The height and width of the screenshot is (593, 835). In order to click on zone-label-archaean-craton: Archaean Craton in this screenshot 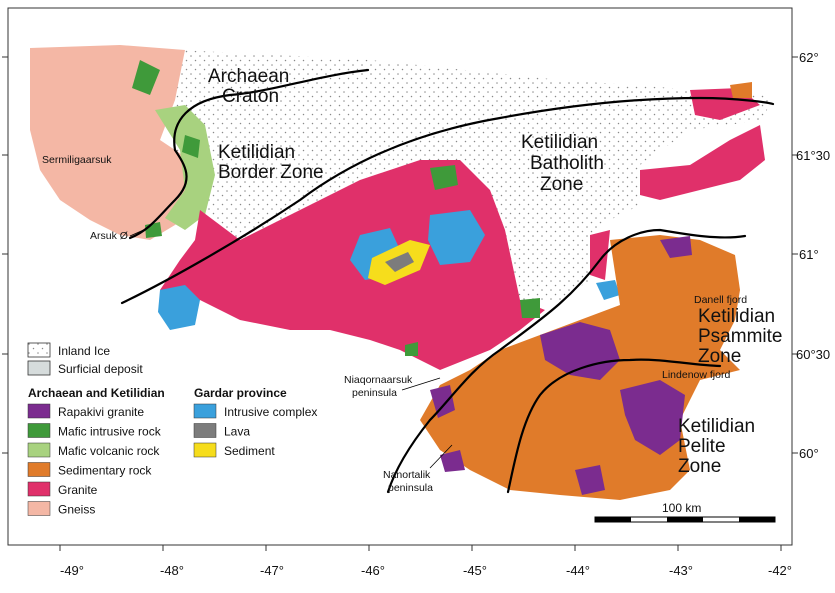, I will do `click(251, 86)`.